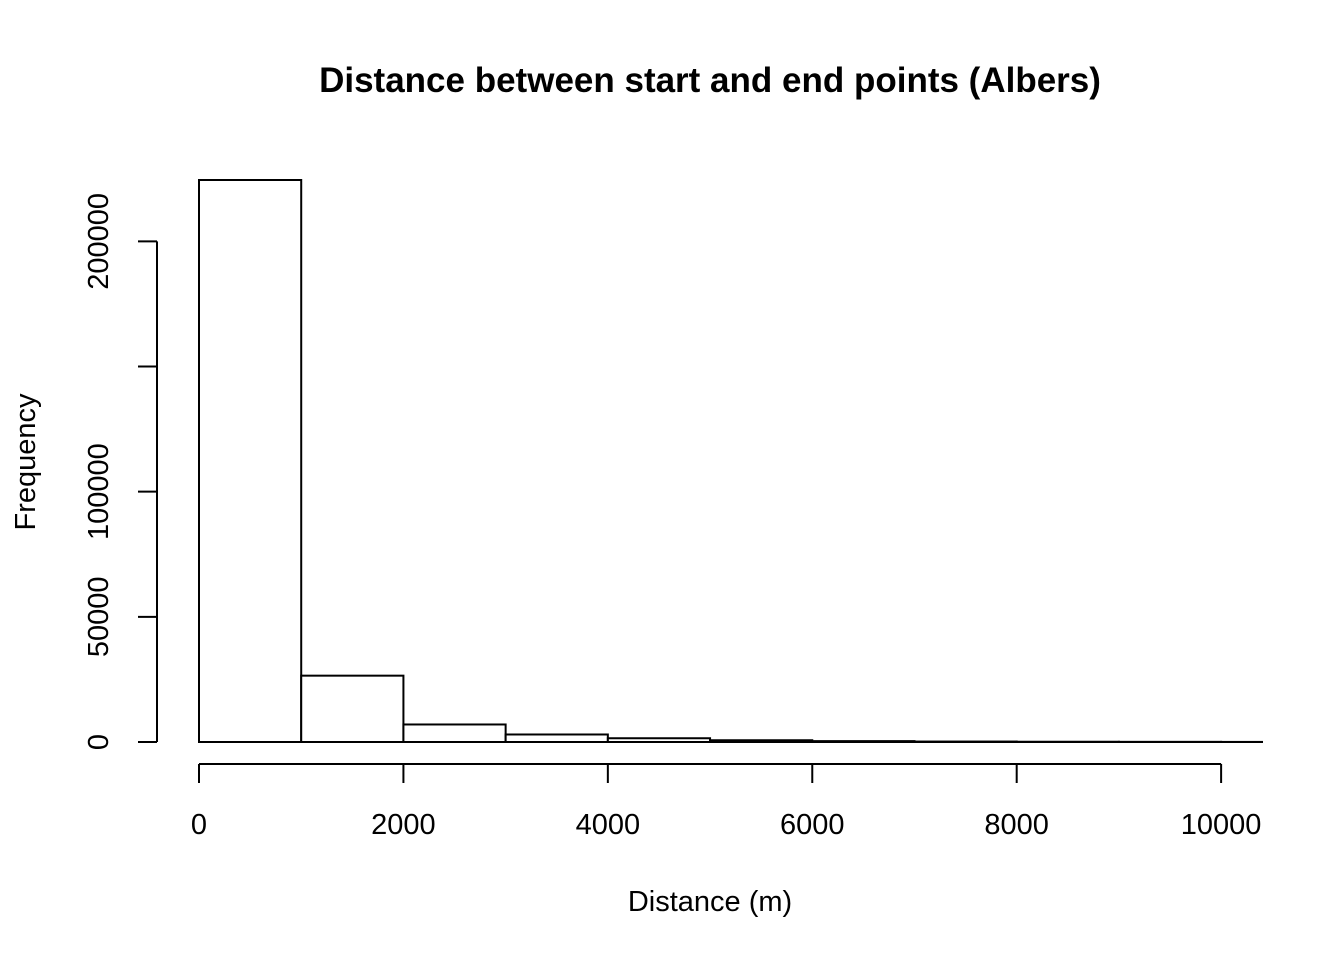  Describe the element at coordinates (812, 825) in the screenshot. I see `x-tick-label-3: 6000` at that location.